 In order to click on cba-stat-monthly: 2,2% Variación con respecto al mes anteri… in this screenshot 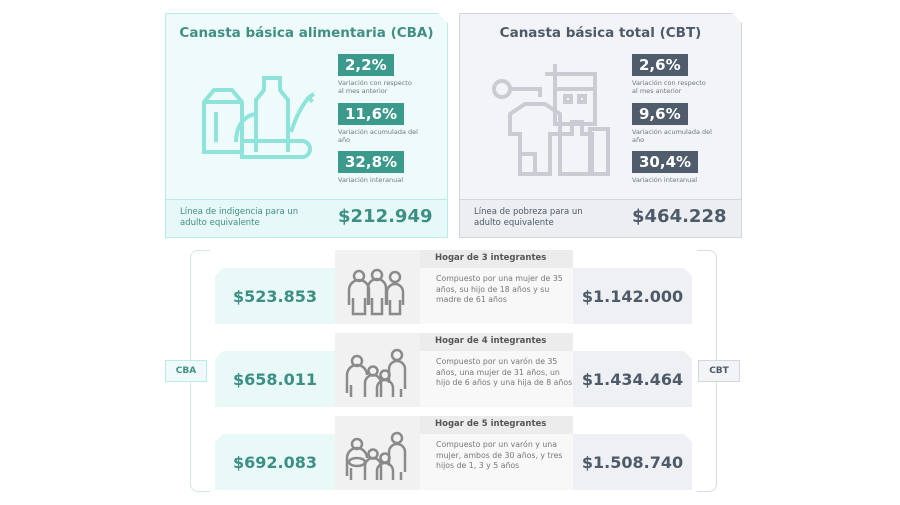, I will do `click(378, 74)`.